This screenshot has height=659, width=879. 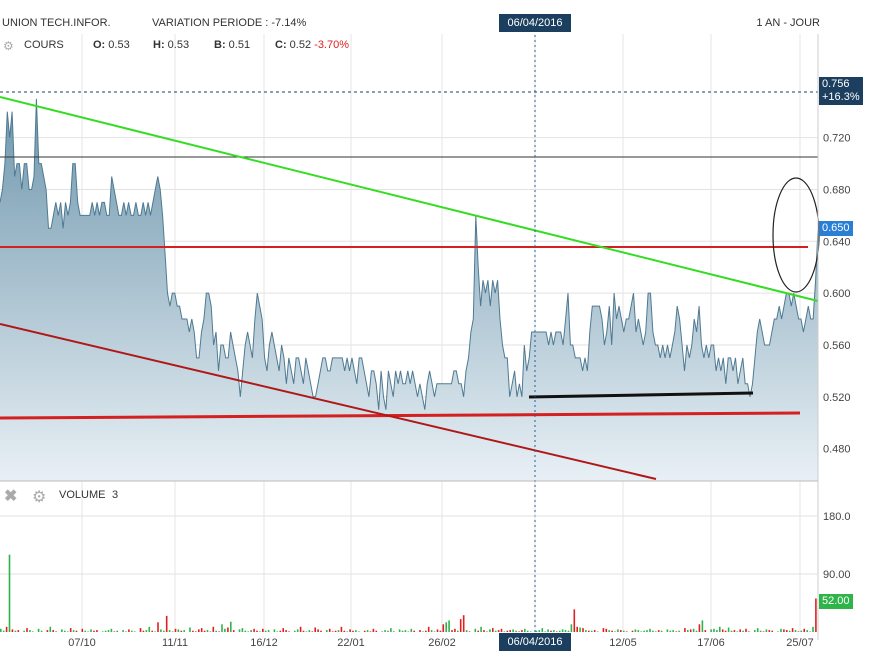 What do you see at coordinates (441, 643) in the screenshot?
I see `x-axis: 07/10 11/11 16/12 22/01 26/02 12/05 17/06 25/07` at bounding box center [441, 643].